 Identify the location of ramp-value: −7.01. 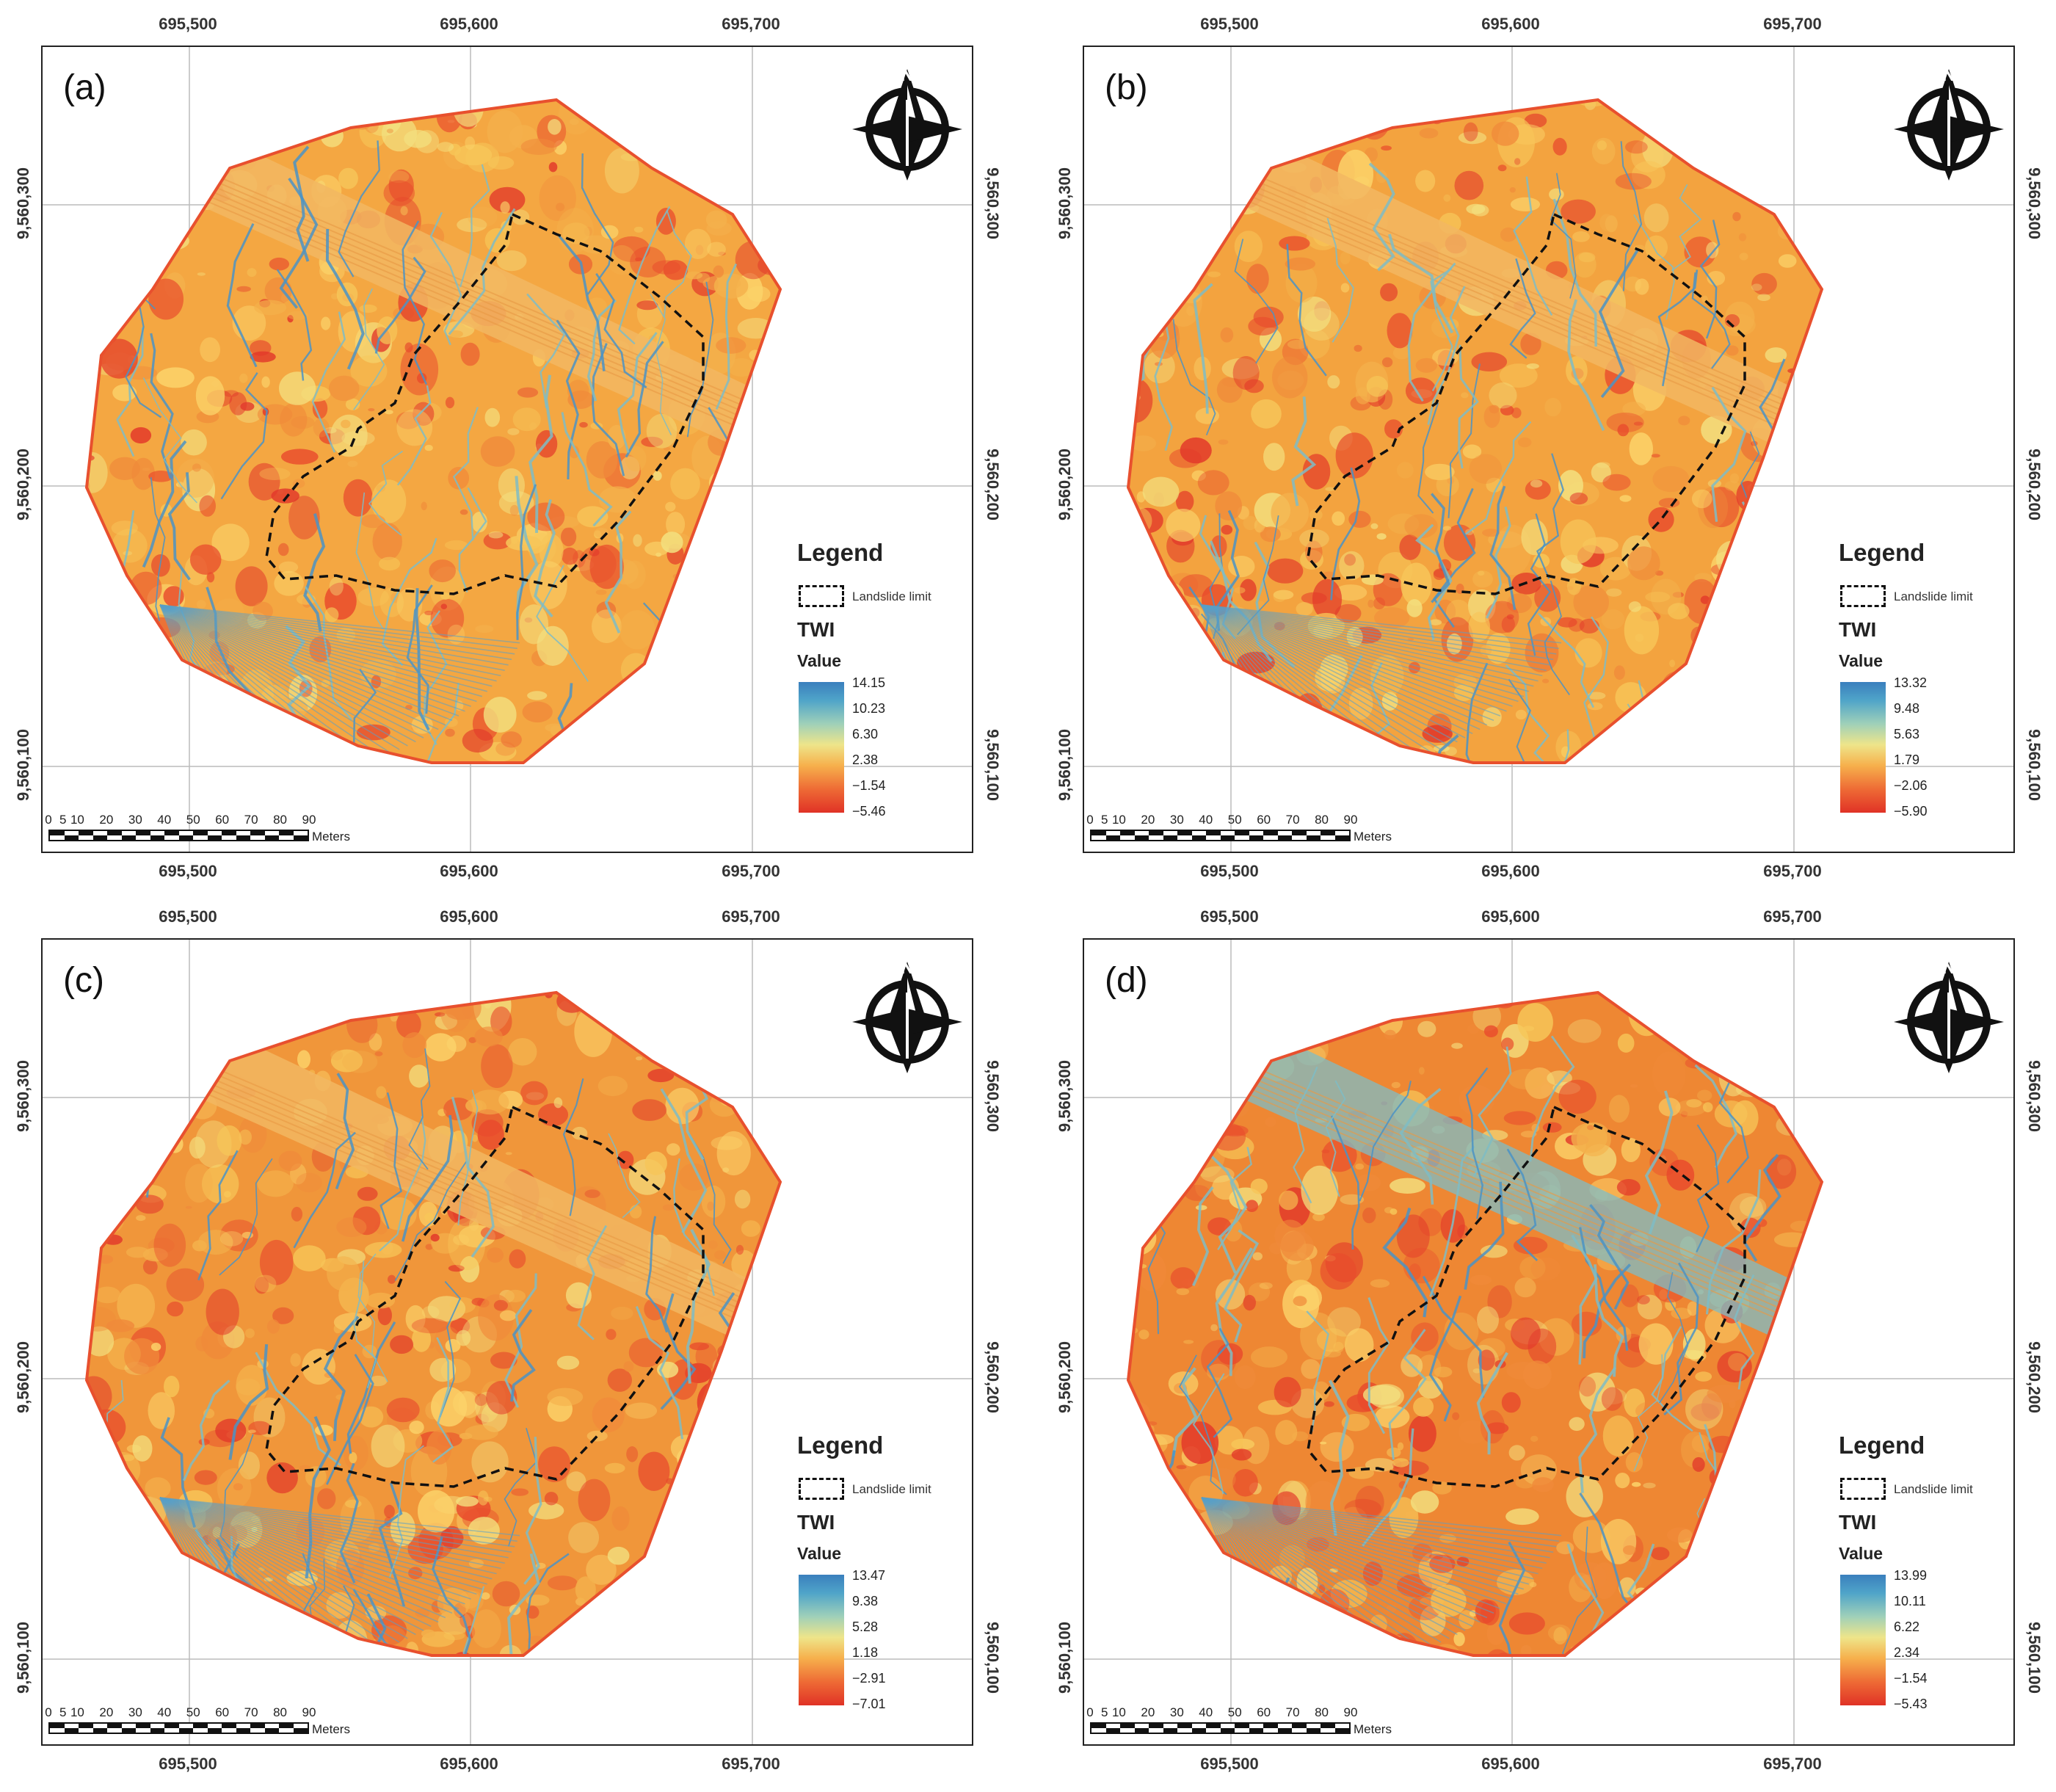
(869, 1704).